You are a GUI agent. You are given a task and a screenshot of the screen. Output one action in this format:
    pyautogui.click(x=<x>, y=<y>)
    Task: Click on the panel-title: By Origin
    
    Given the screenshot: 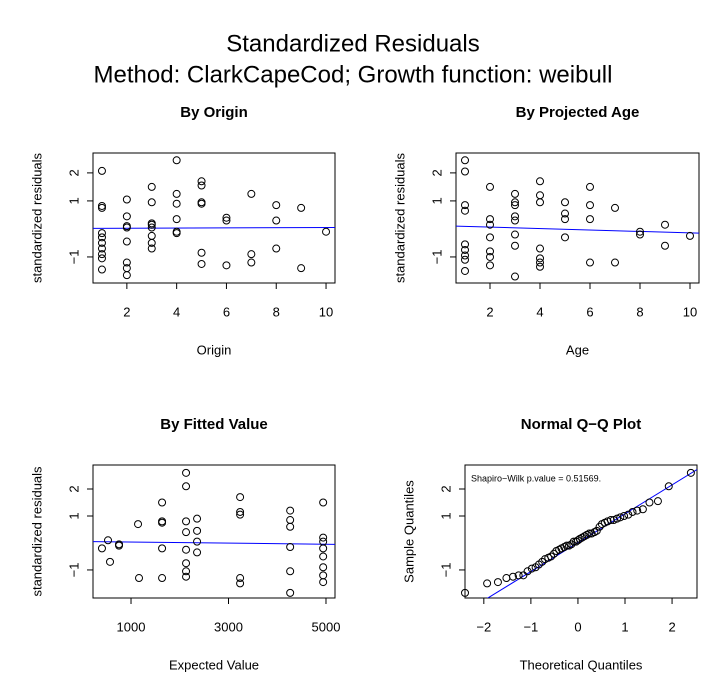 What is the action you would take?
    pyautogui.click(x=214, y=112)
    